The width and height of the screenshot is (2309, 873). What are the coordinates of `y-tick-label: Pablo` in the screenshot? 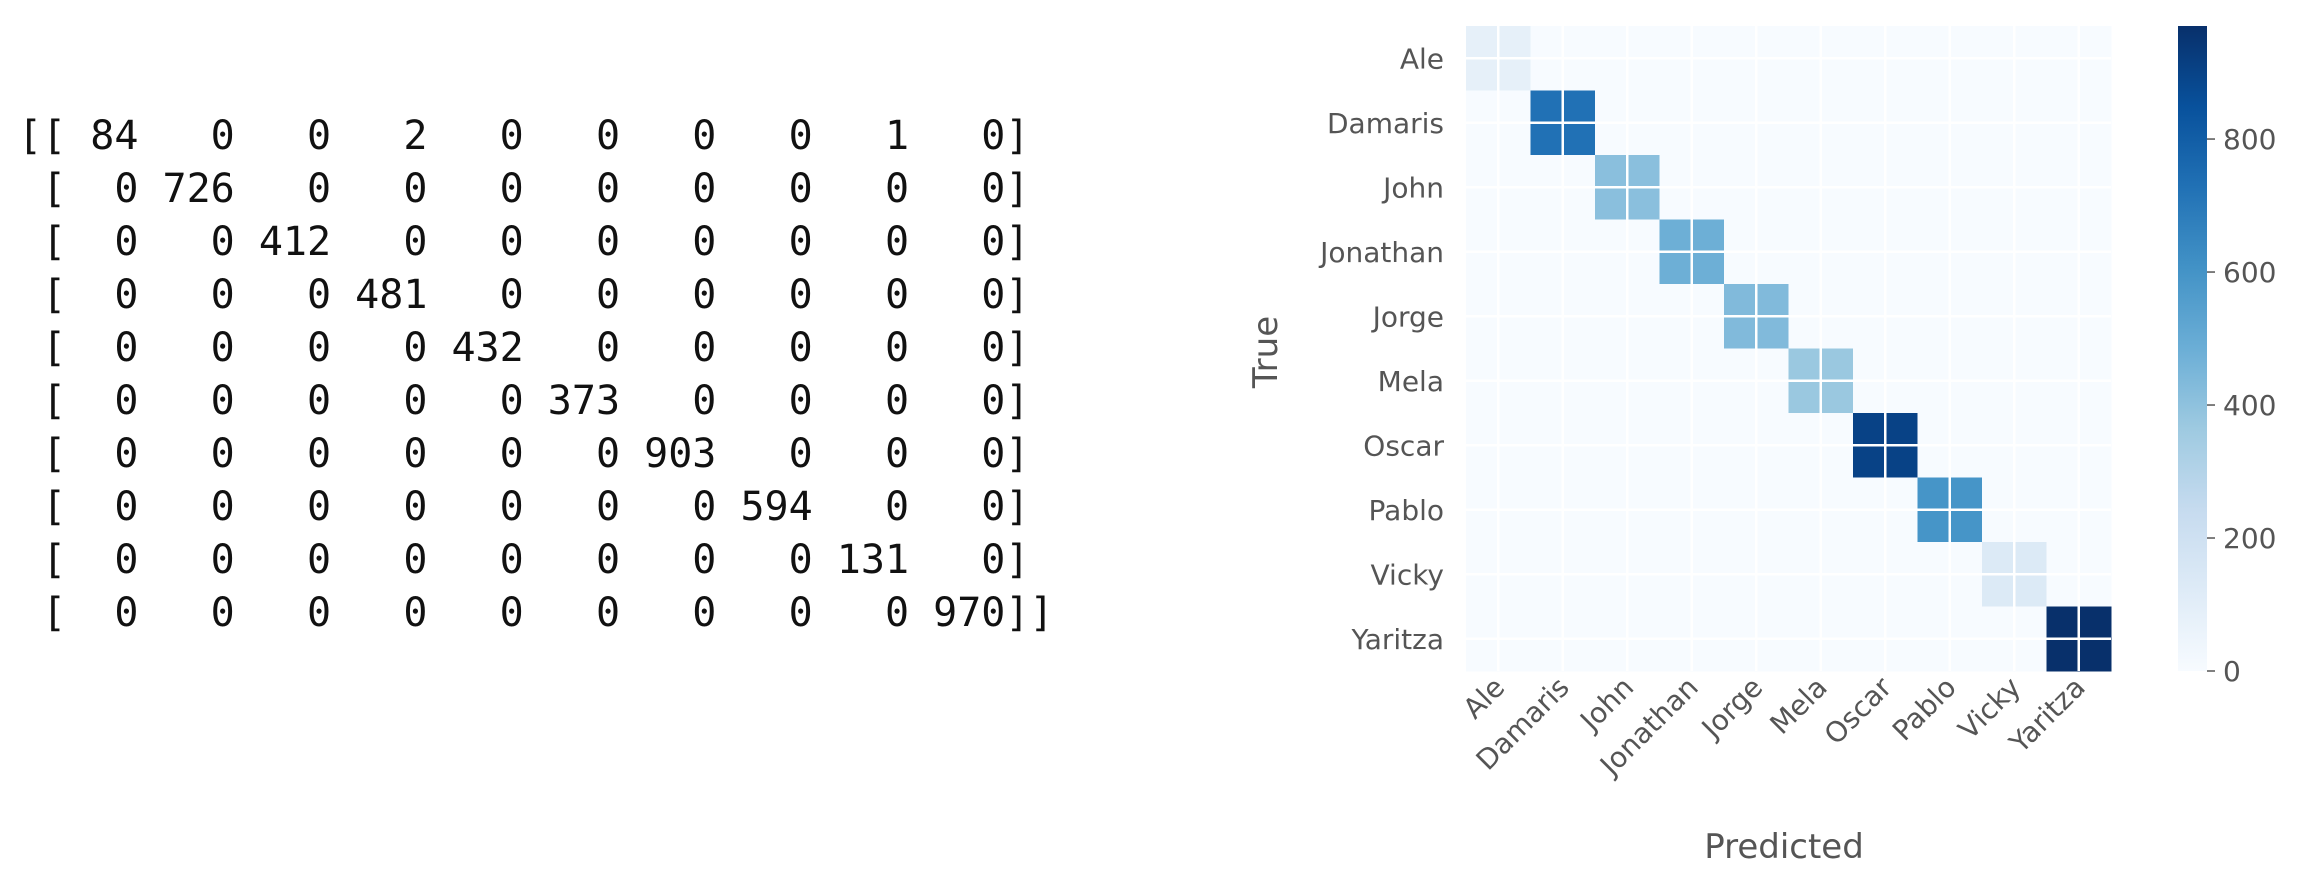 It's located at (1406, 510).